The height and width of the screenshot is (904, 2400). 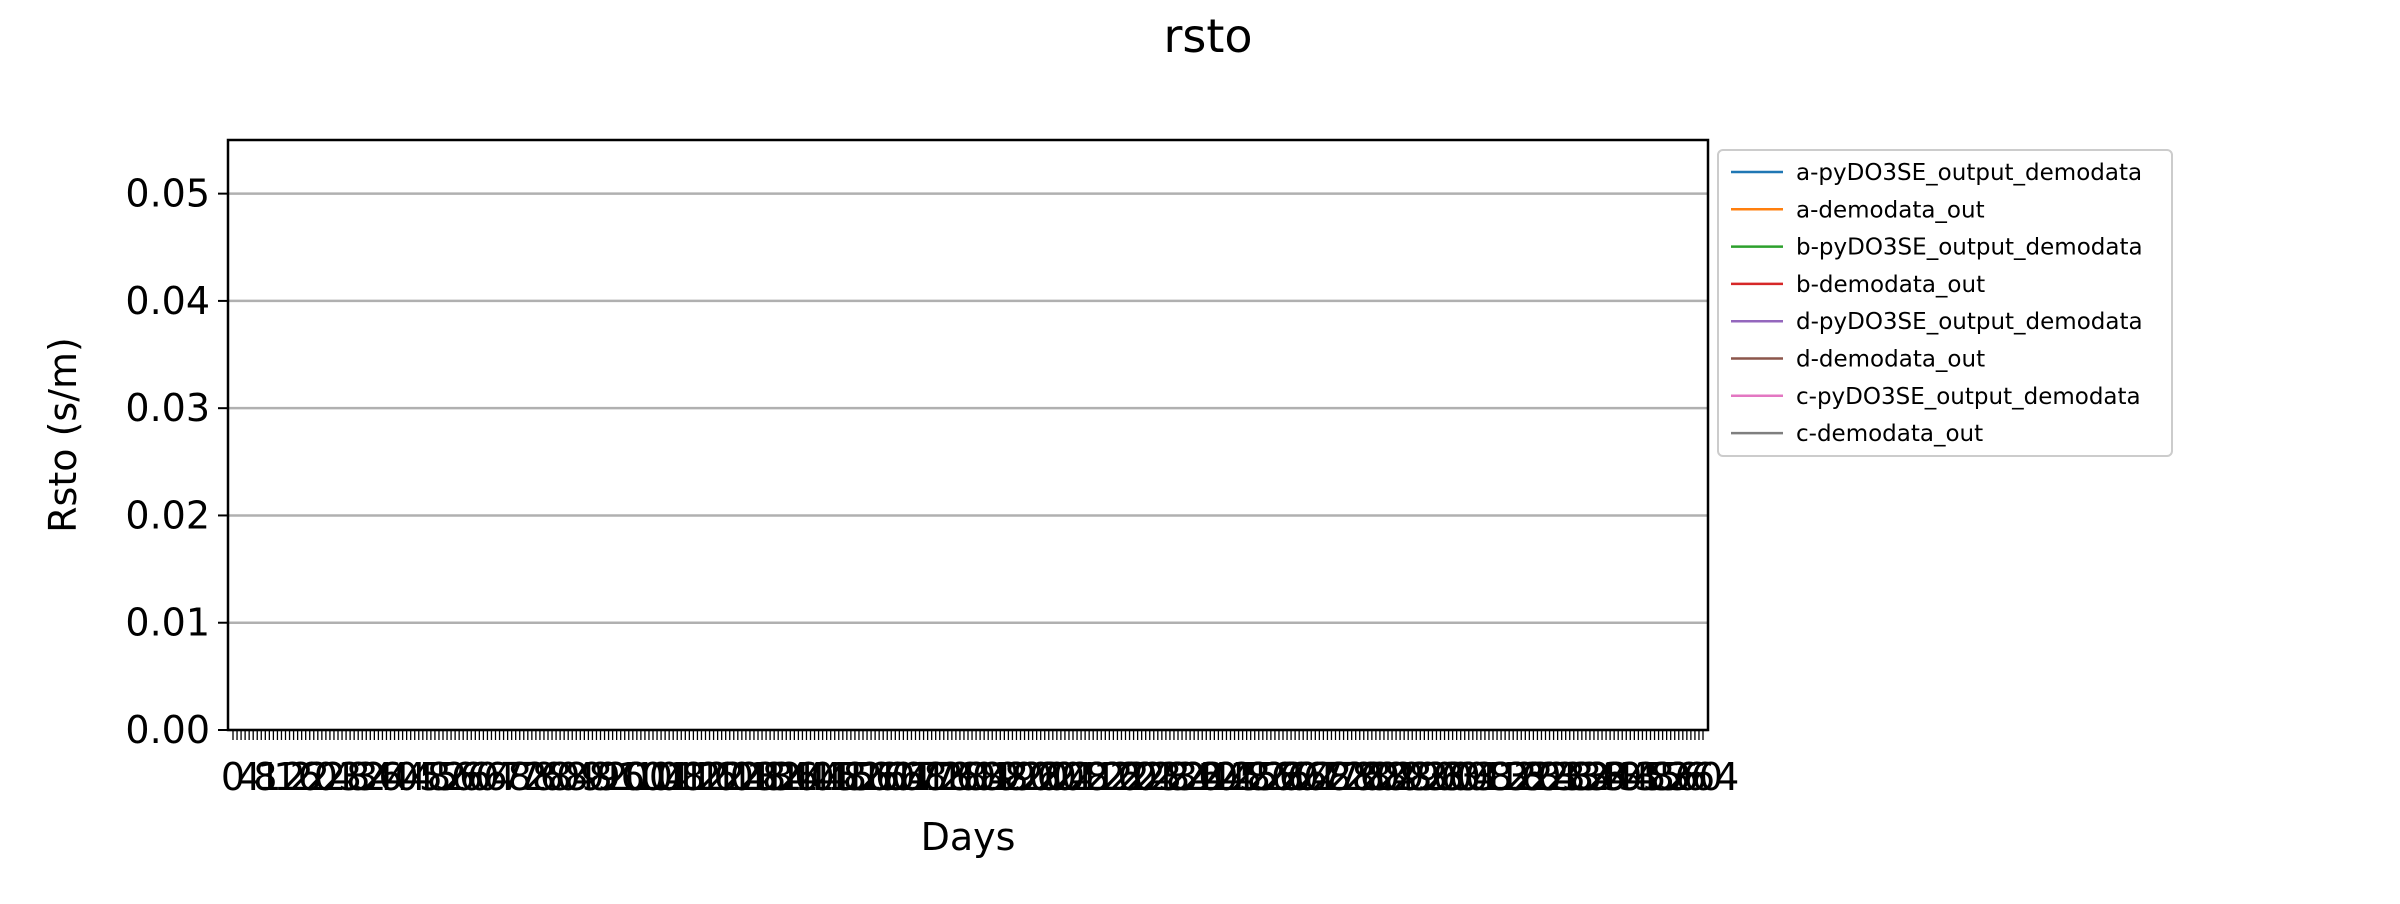 I want to click on x-tick-label: 320, so click(x=1525, y=777).